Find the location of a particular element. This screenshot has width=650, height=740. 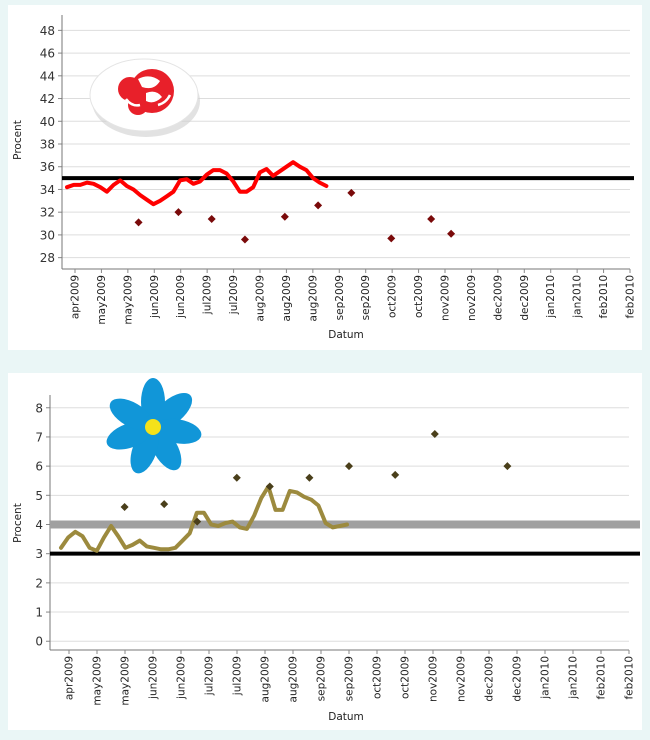

sweden-democrats-flower-logo is located at coordinates (154, 426).